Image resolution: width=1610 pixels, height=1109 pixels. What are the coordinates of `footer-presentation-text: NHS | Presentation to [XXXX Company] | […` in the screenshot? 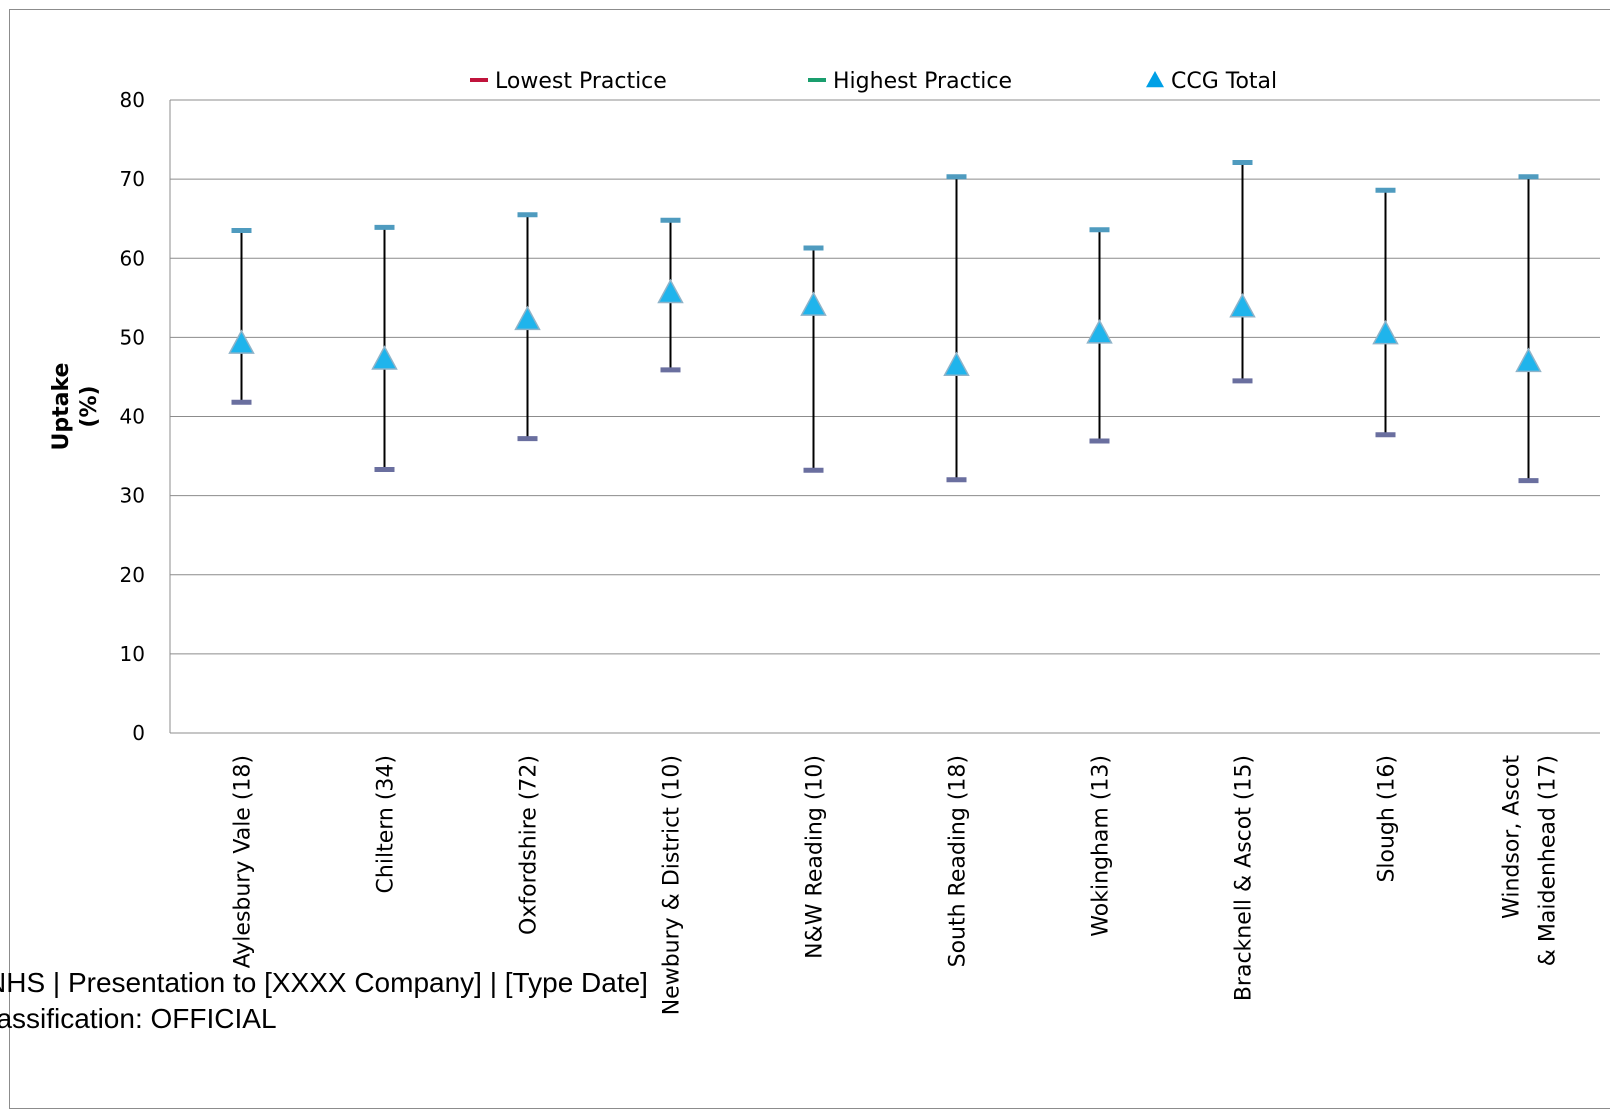 It's located at (324, 982).